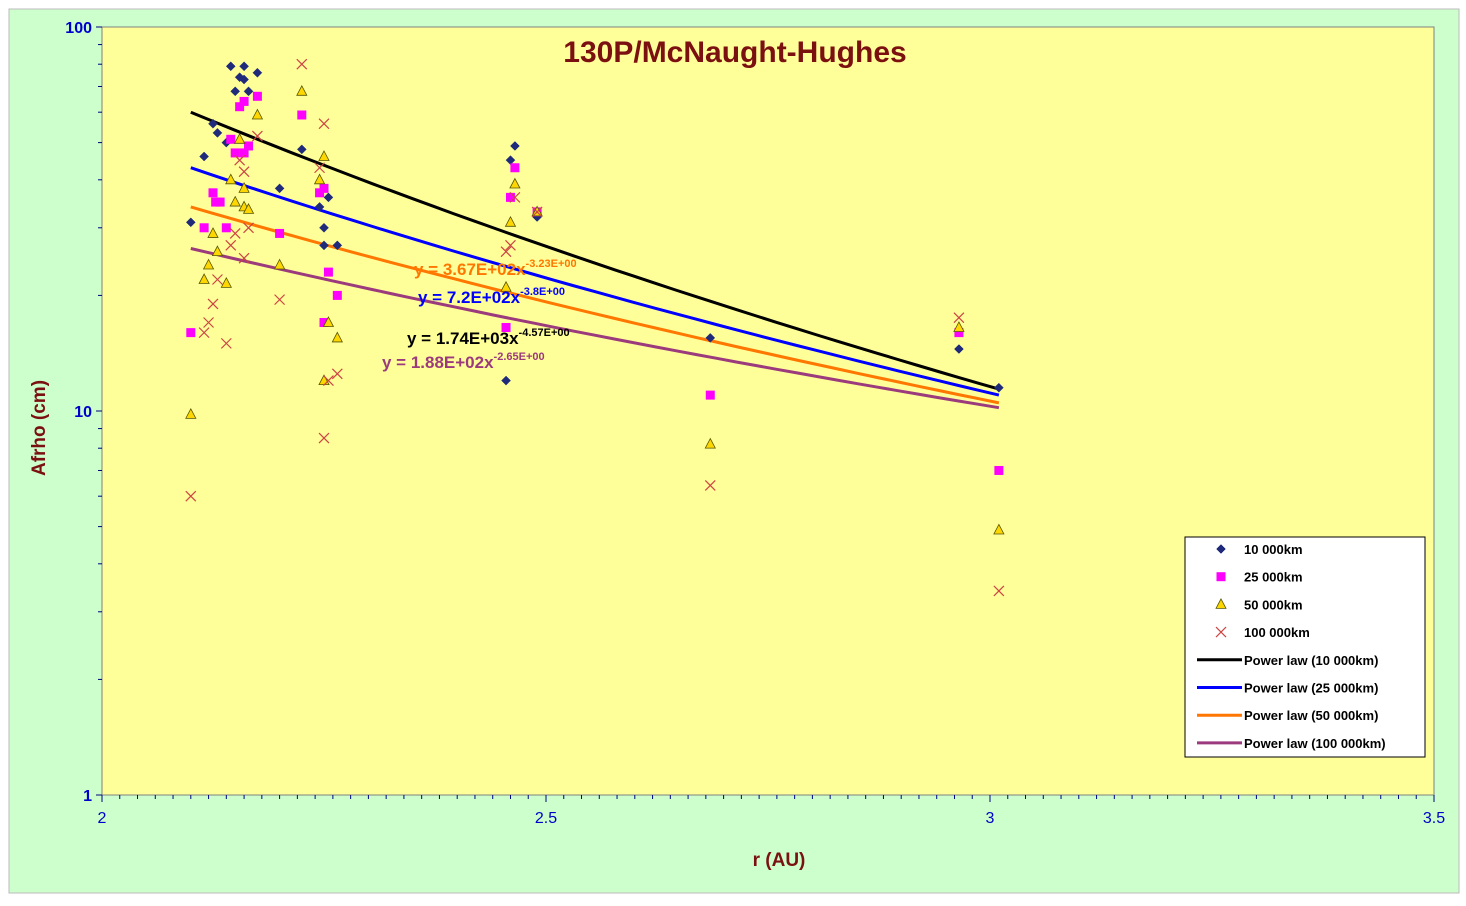 The image size is (1466, 906). What do you see at coordinates (1273, 604) in the screenshot?
I see `legend-label: 50 000km` at bounding box center [1273, 604].